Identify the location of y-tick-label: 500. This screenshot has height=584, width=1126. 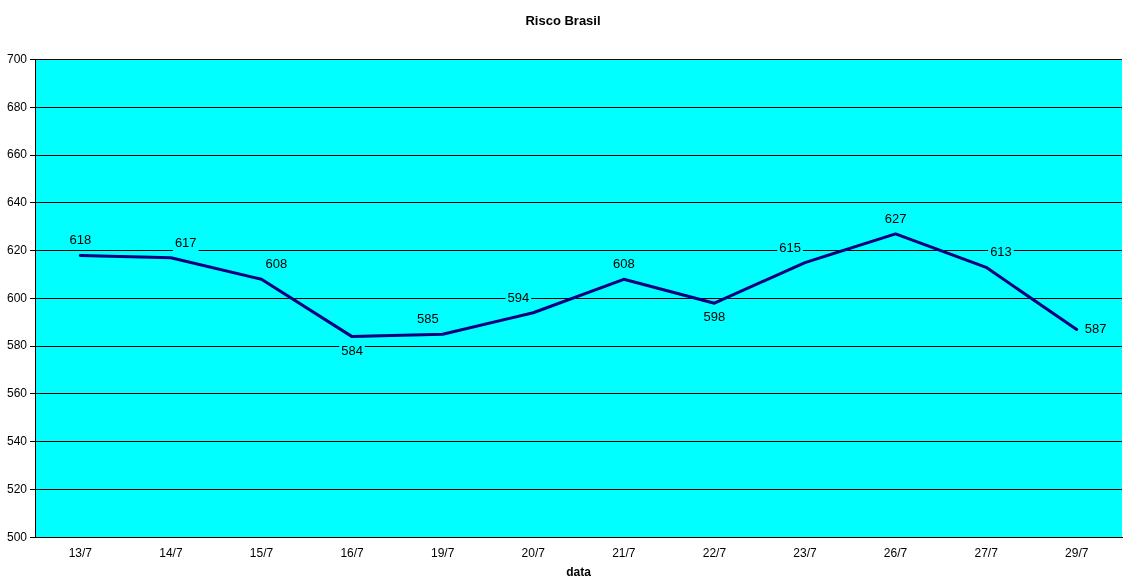
(17, 536).